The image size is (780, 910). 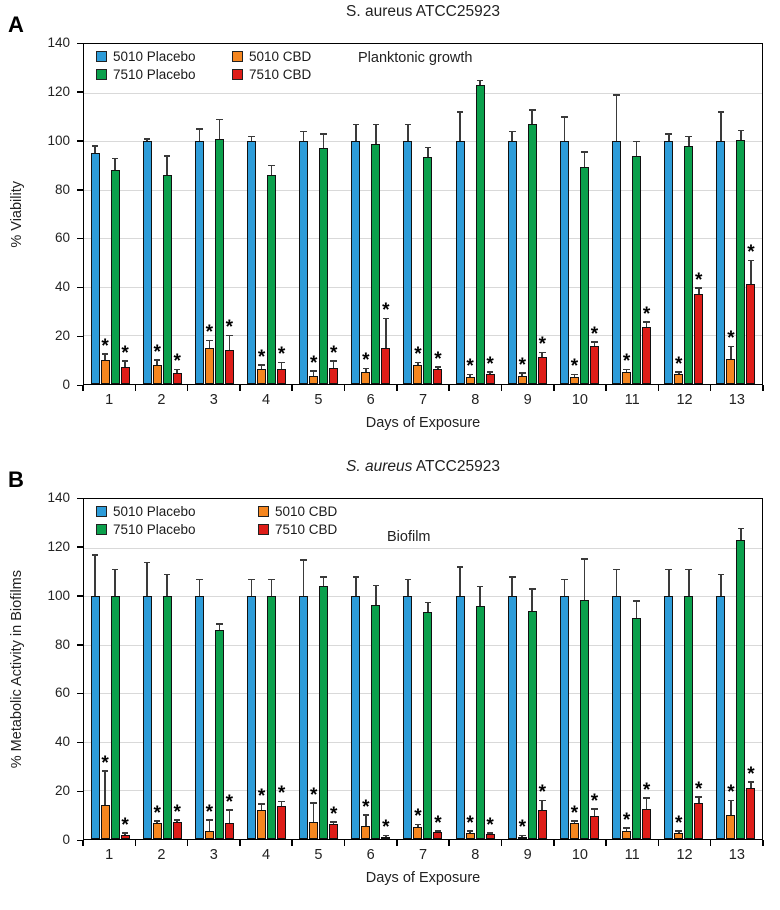 What do you see at coordinates (423, 423) in the screenshot?
I see `x-axis-label: Days of Exposure` at bounding box center [423, 423].